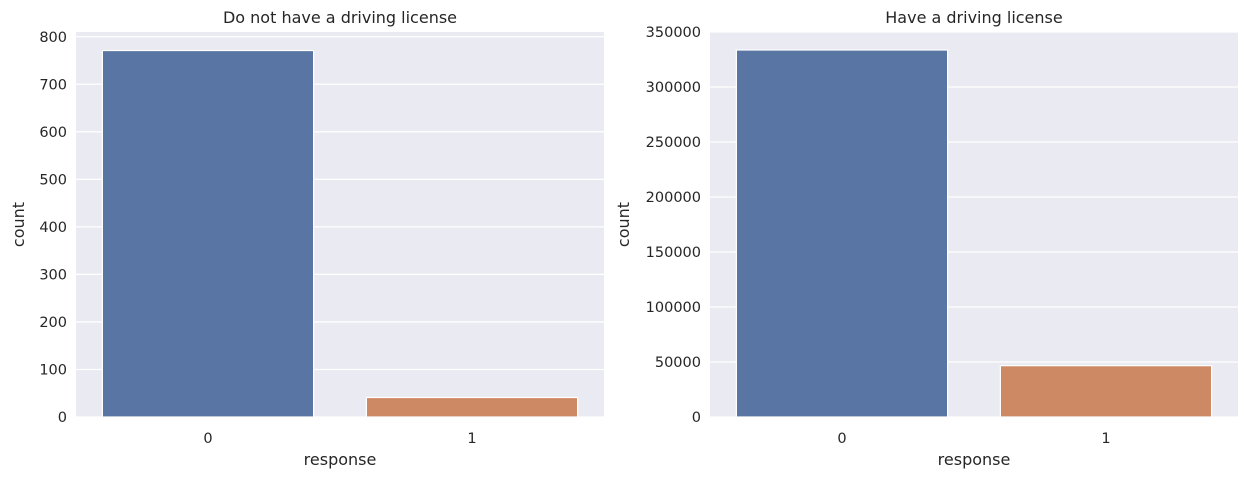  Describe the element at coordinates (53, 38) in the screenshot. I see `y-tick-label: 800` at that location.